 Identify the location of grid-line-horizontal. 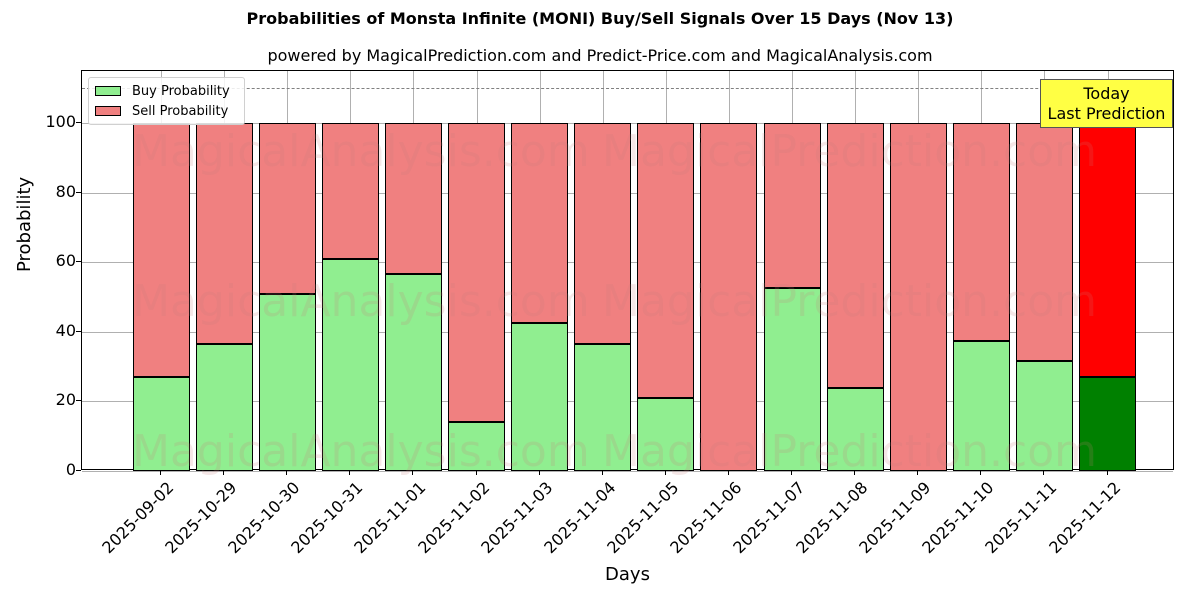
(627, 471).